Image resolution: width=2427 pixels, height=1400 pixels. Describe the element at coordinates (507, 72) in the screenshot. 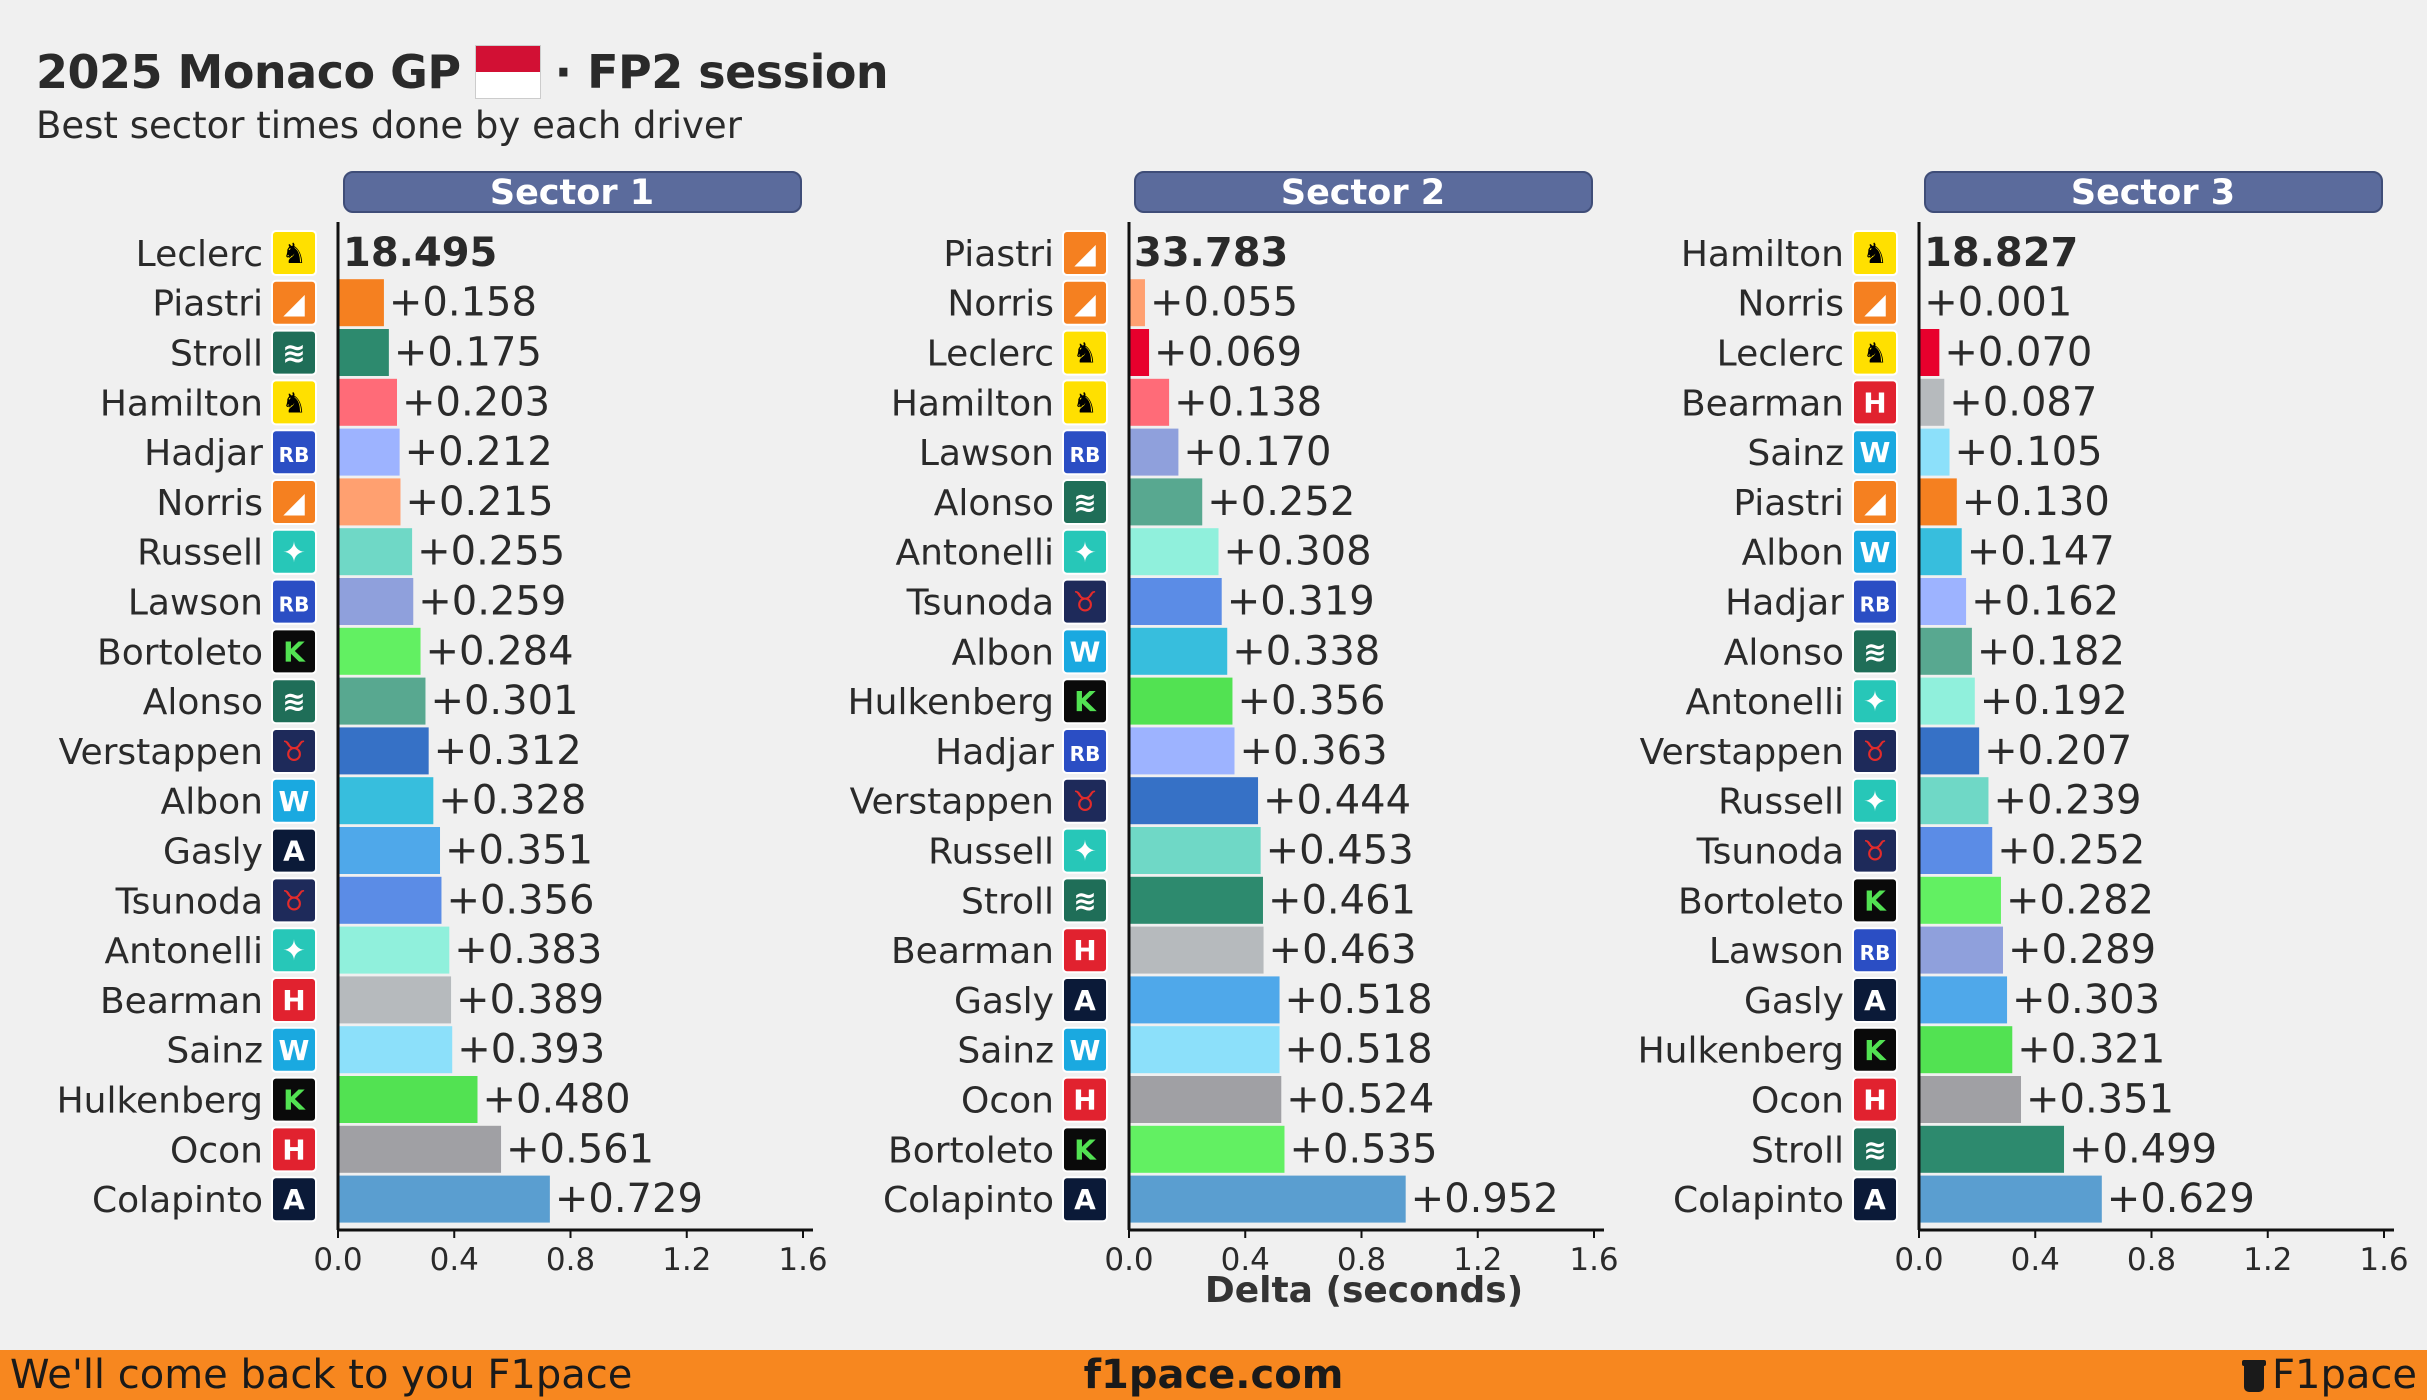

I see `monaco-flag-icon` at that location.